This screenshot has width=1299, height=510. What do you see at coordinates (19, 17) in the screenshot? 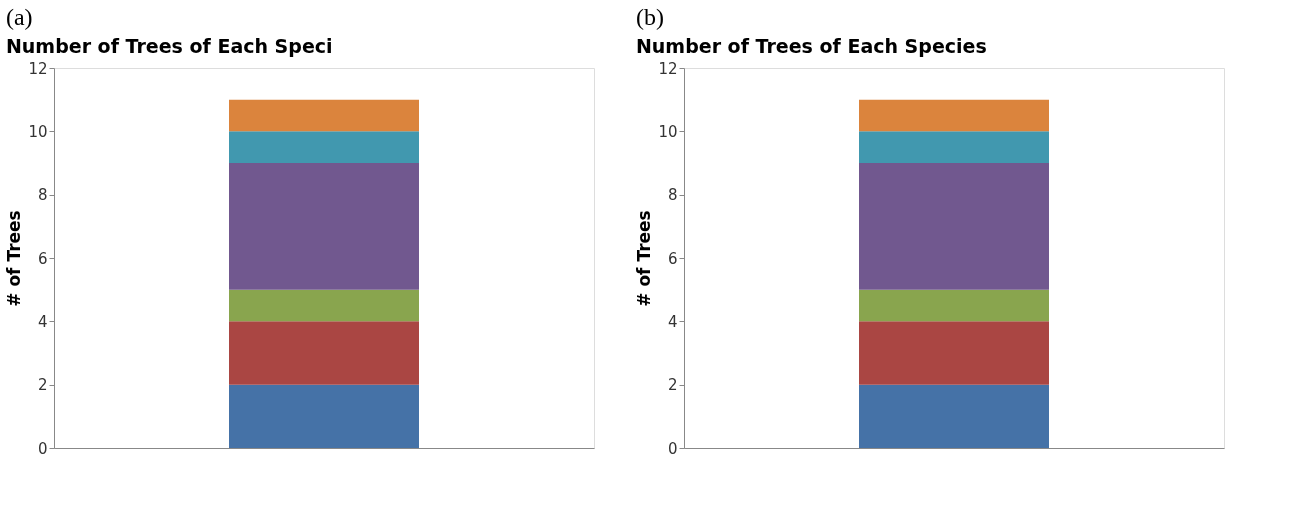
I see `text: (a)` at bounding box center [19, 17].